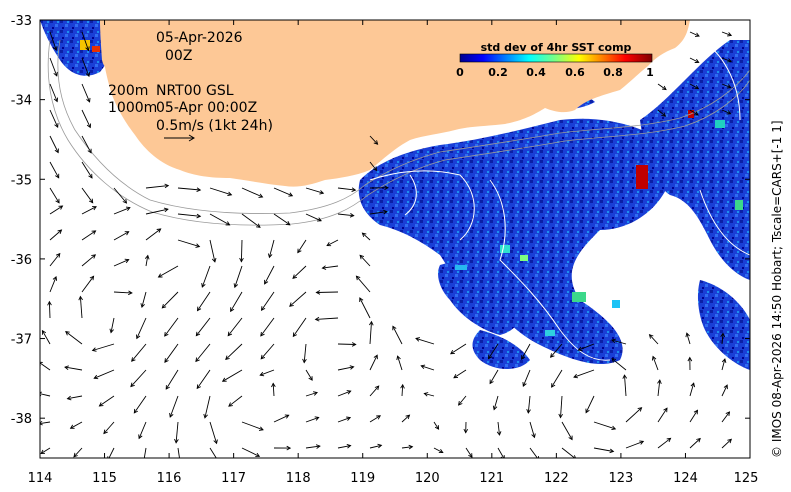 The image size is (791, 492). What do you see at coordinates (214, 126) in the screenshot?
I see `scale-label: 0.5m/s (1kt 24h)` at bounding box center [214, 126].